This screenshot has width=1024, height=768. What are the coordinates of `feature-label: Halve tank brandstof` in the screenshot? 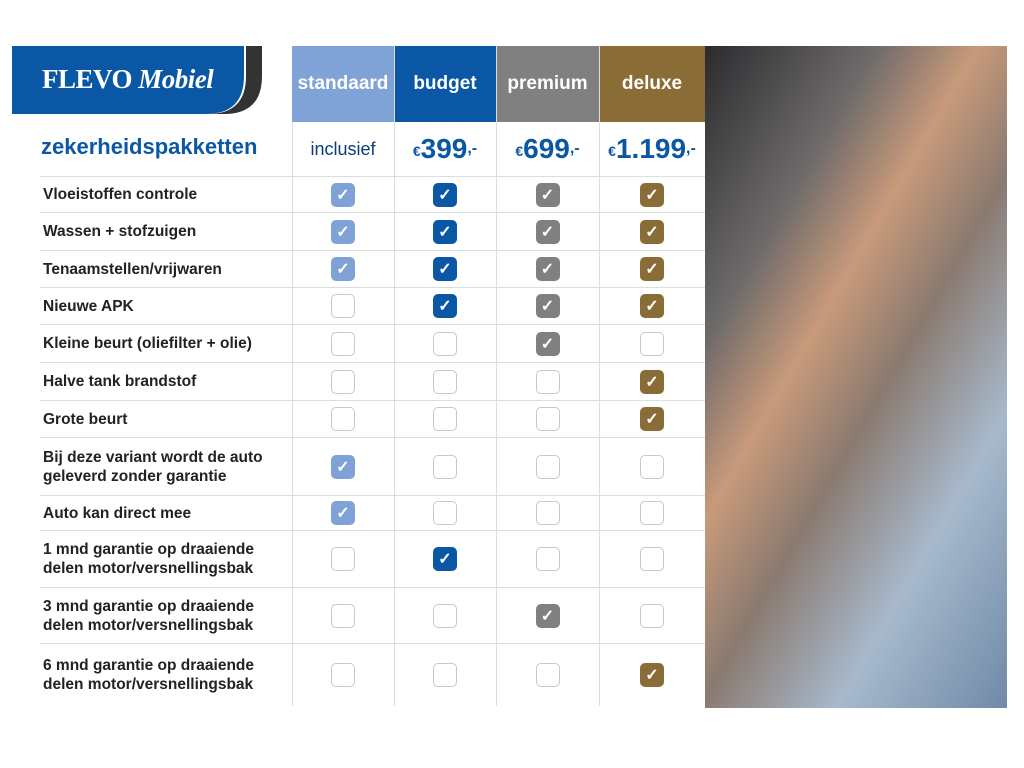 It's located at (120, 381).